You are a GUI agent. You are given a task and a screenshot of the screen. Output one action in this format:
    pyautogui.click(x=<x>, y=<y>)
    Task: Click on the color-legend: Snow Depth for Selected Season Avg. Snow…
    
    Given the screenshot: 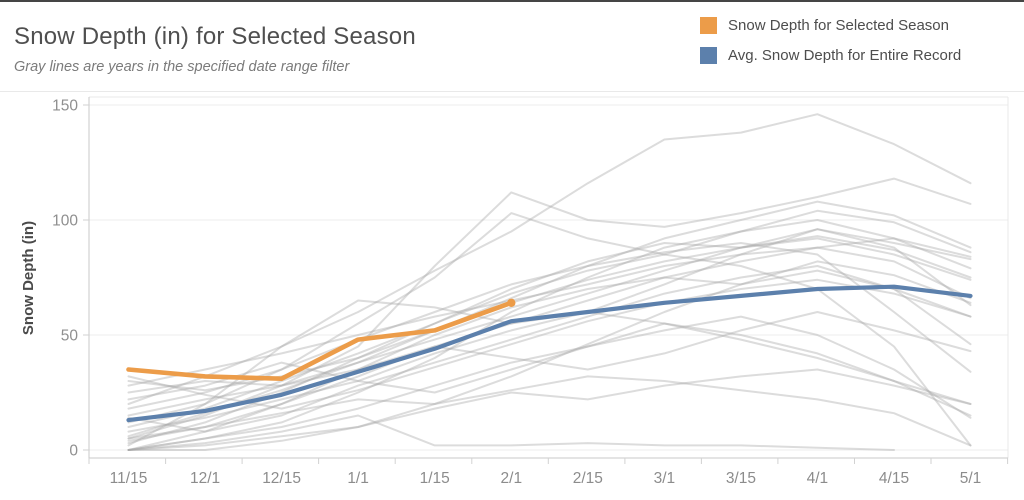 What is the action you would take?
    pyautogui.click(x=830, y=46)
    